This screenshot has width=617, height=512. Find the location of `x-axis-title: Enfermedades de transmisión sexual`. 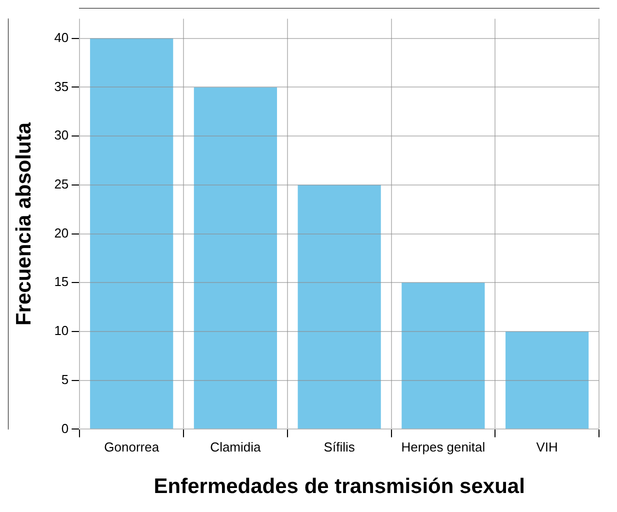

x-axis-title: Enfermedades de transmisión sexual is located at coordinates (339, 486).